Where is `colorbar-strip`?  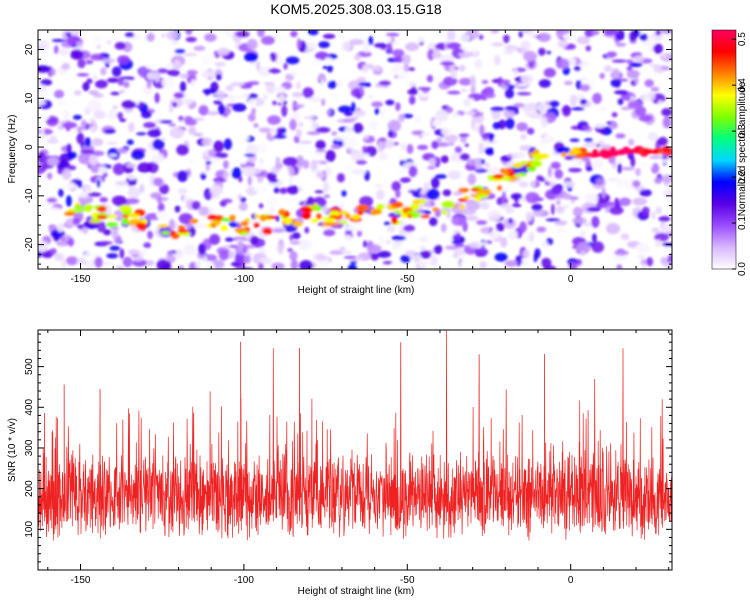
colorbar-strip is located at coordinates (724, 149).